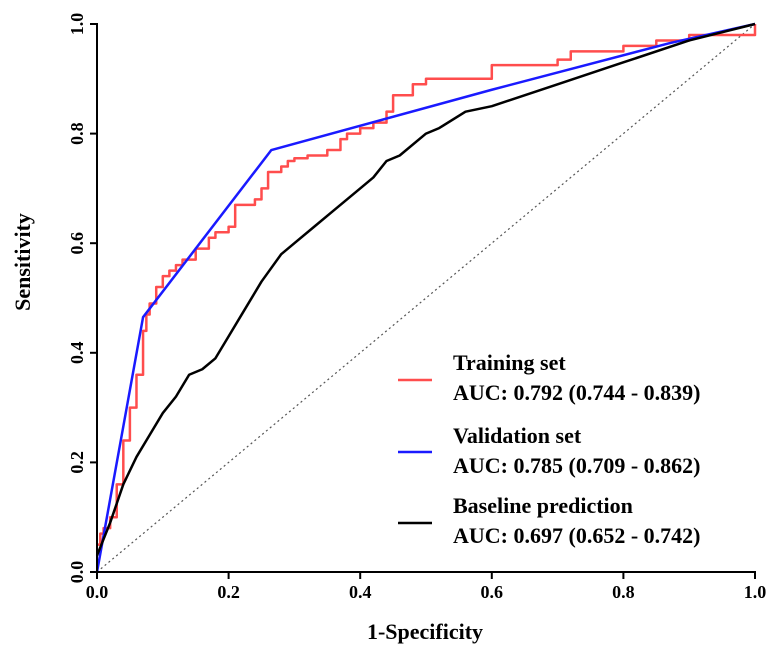 The height and width of the screenshot is (650, 771). I want to click on legend-label-training: Training set, so click(509, 362).